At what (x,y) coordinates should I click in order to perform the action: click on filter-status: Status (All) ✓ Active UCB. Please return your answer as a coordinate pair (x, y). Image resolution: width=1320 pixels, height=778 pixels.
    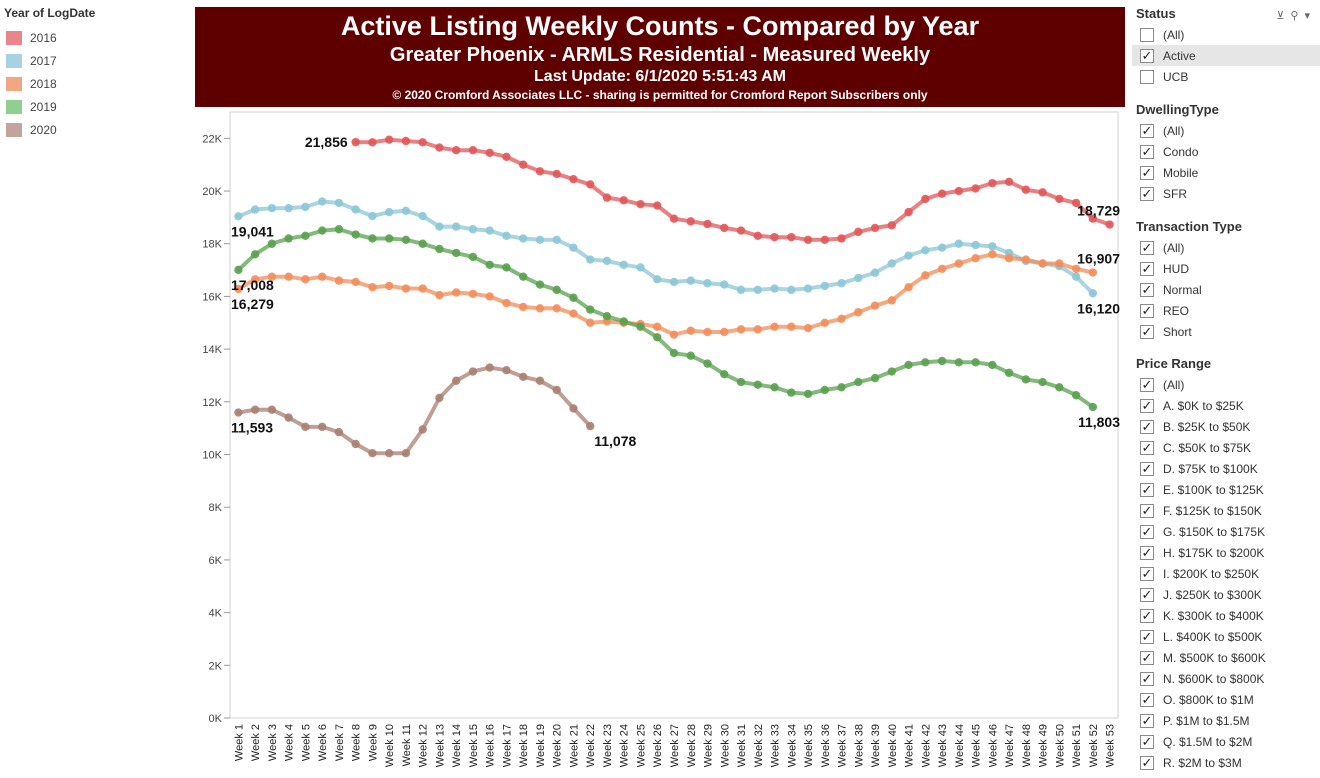
    Looking at the image, I should click on (1226, 45).